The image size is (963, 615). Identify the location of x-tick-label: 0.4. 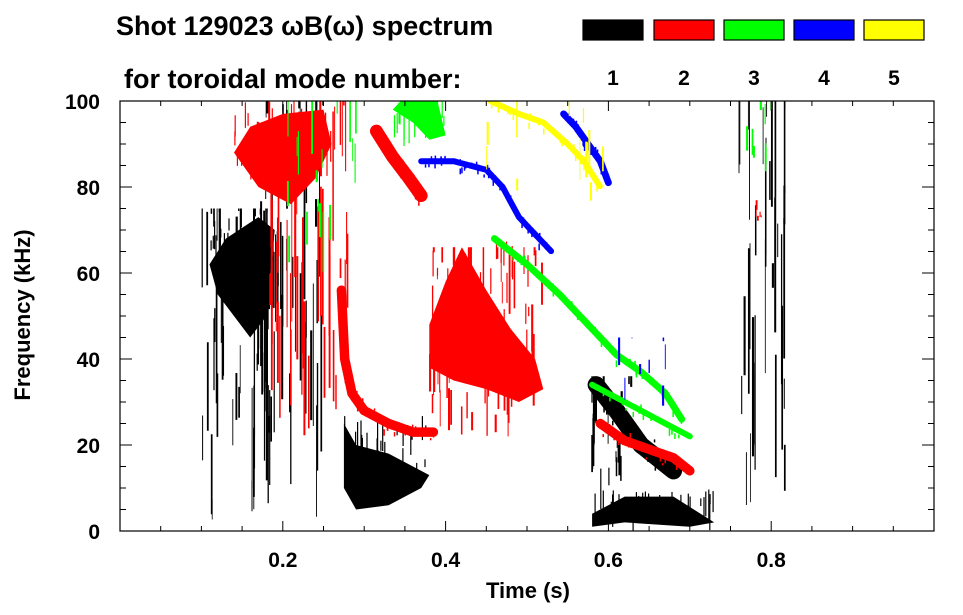
(446, 560).